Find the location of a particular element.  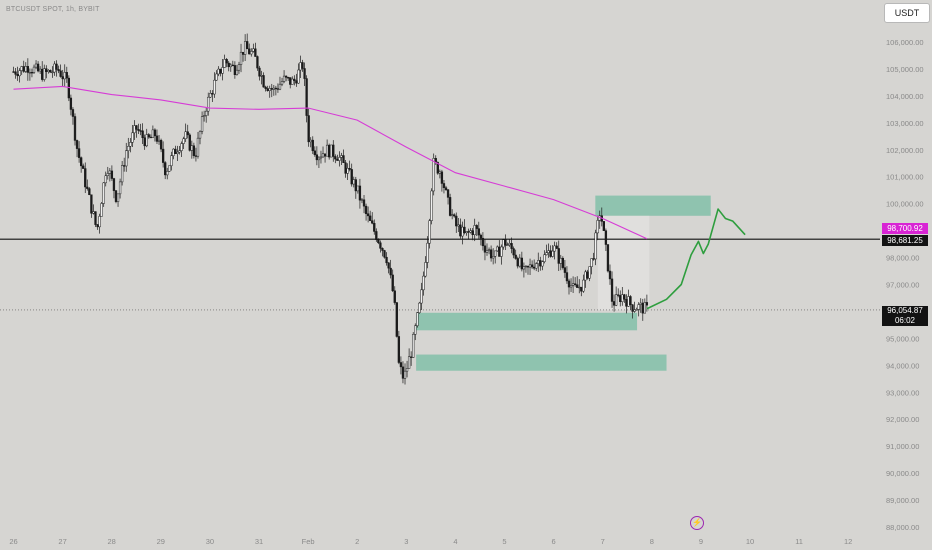

x-tick-label: 3 is located at coordinates (406, 541).